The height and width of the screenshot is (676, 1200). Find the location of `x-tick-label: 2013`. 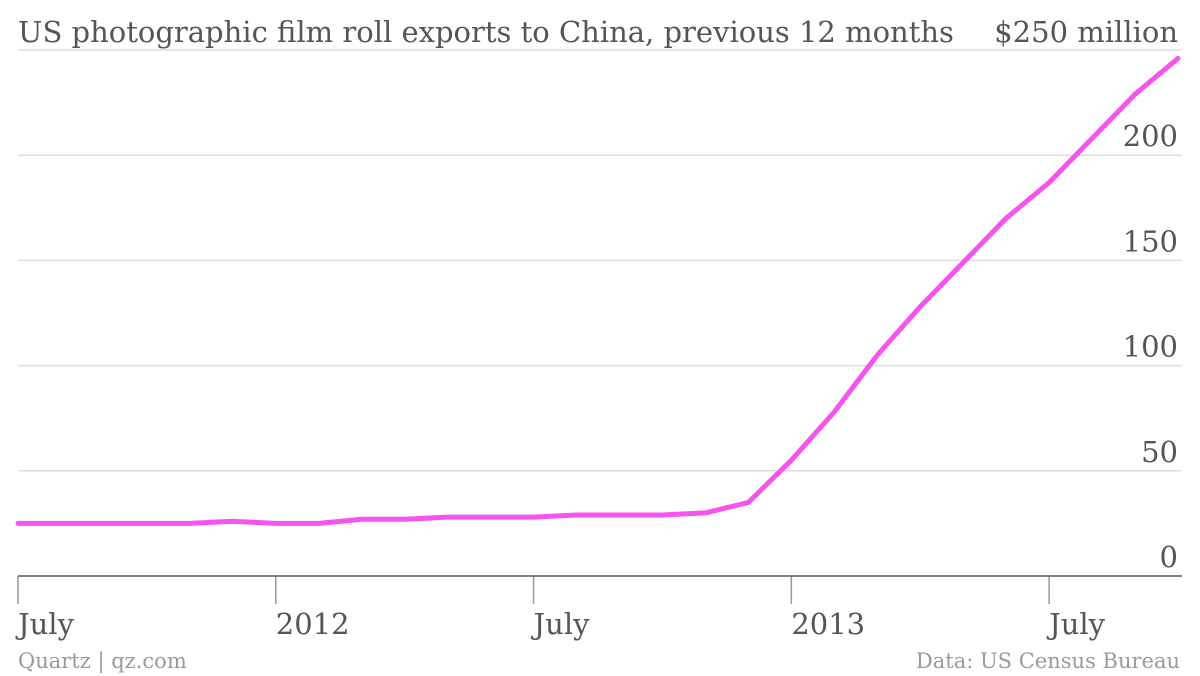

x-tick-label: 2013 is located at coordinates (828, 624).